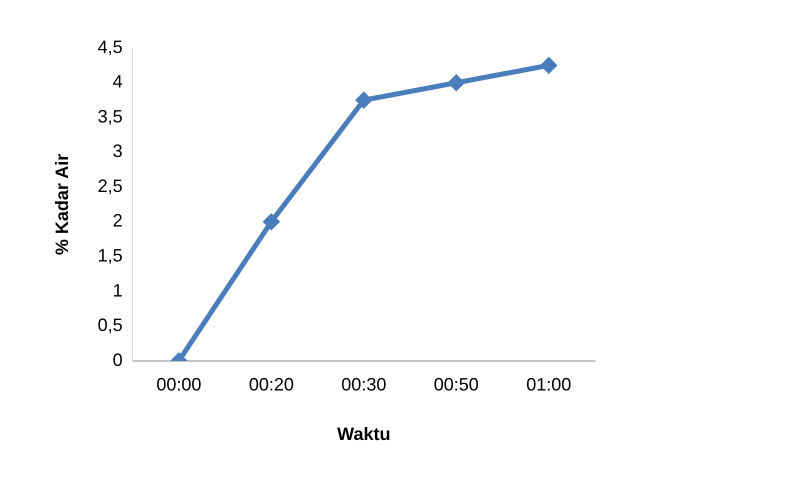  What do you see at coordinates (62, 205) in the screenshot?
I see `y-axis-title: % Kadar Air` at bounding box center [62, 205].